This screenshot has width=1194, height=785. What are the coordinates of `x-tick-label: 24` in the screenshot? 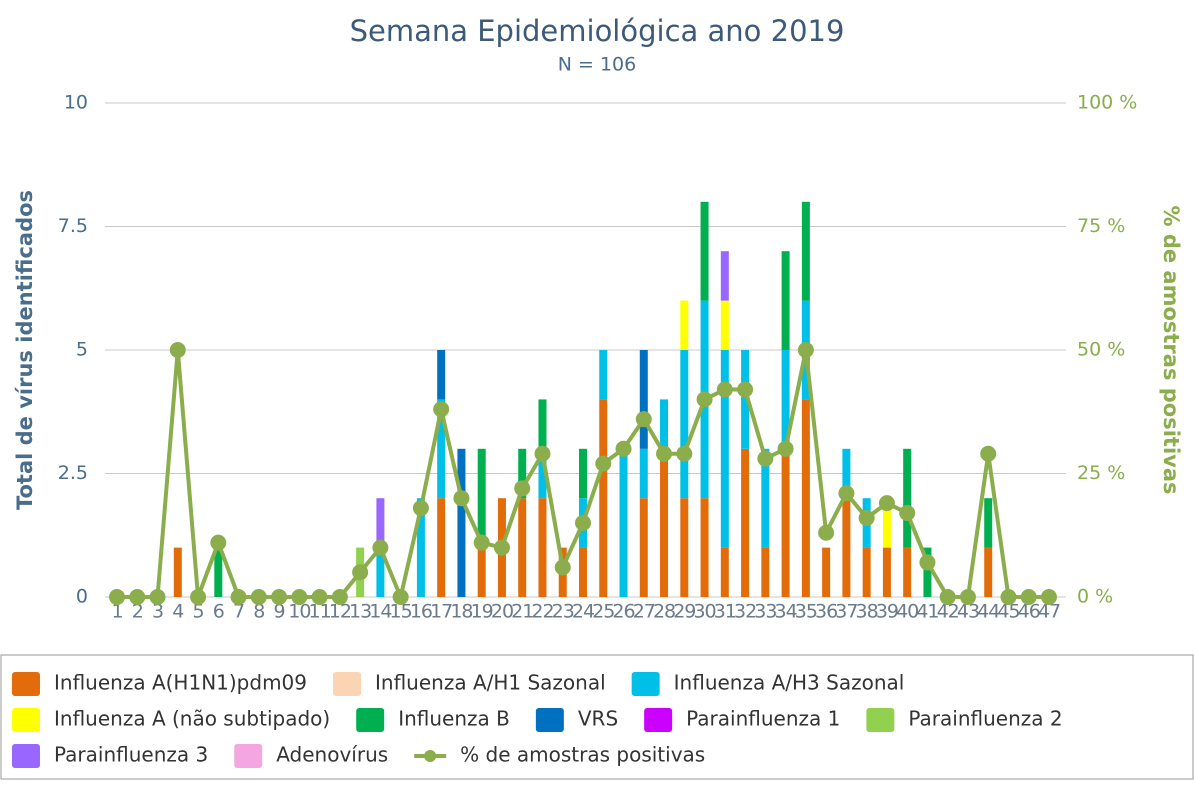 It's located at (583, 612).